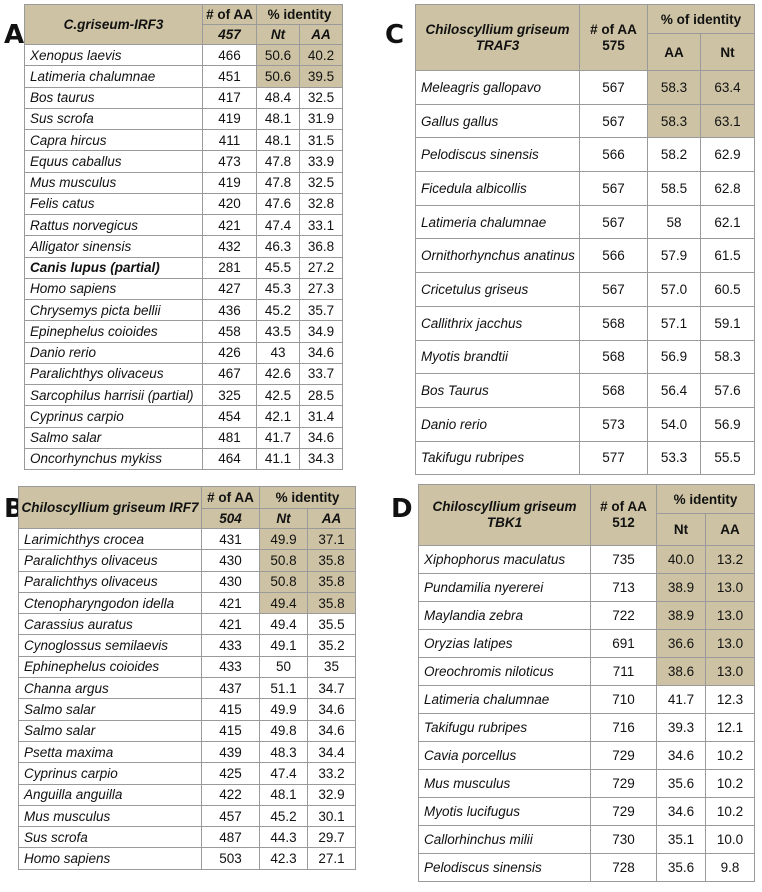 The image size is (762, 892). Describe the element at coordinates (229, 352) in the screenshot. I see `aa-count-cell: 426` at that location.